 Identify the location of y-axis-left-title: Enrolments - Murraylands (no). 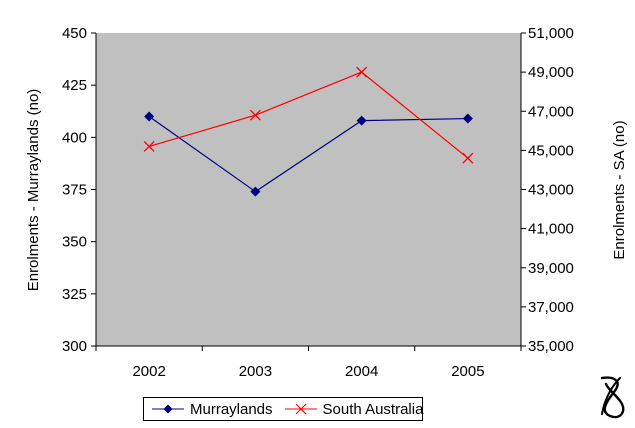
(33, 190).